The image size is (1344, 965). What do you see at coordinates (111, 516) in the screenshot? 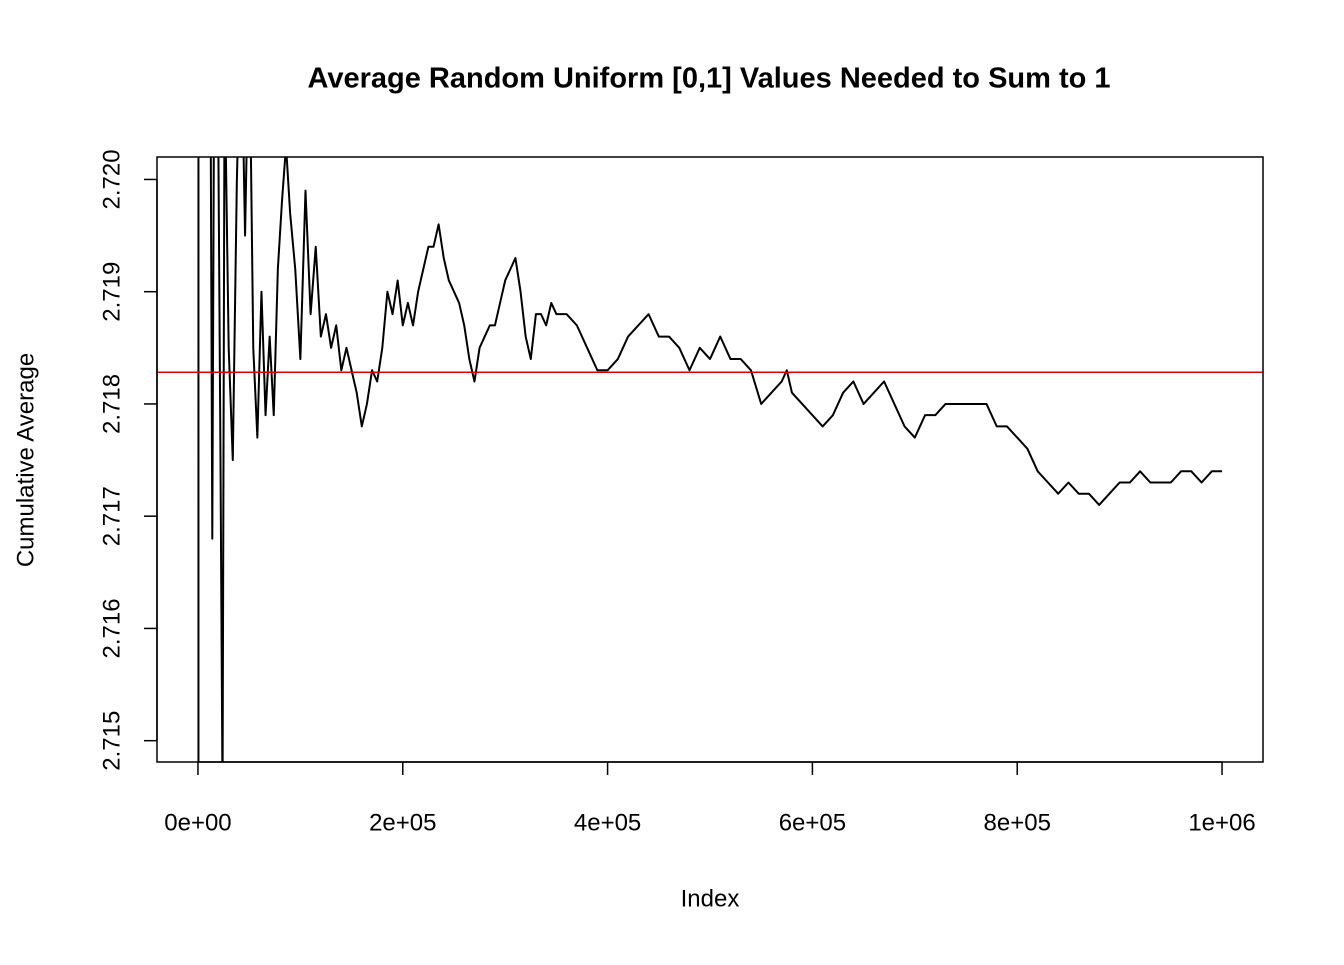
I see `y-tick-label: 2.717` at bounding box center [111, 516].